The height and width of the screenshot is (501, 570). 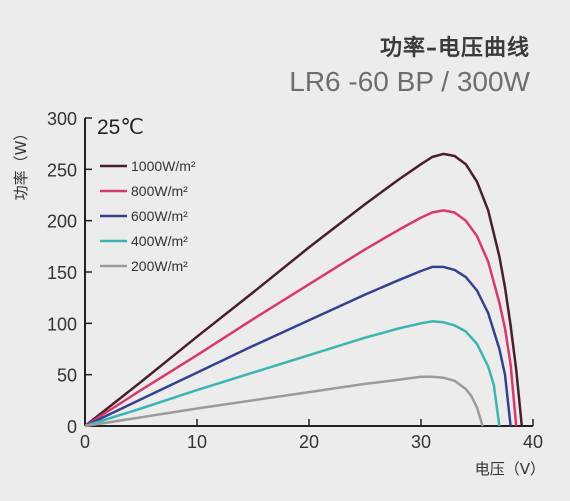 I want to click on chart-subtitle: LR6 -60 BP / 300W, so click(x=409, y=81).